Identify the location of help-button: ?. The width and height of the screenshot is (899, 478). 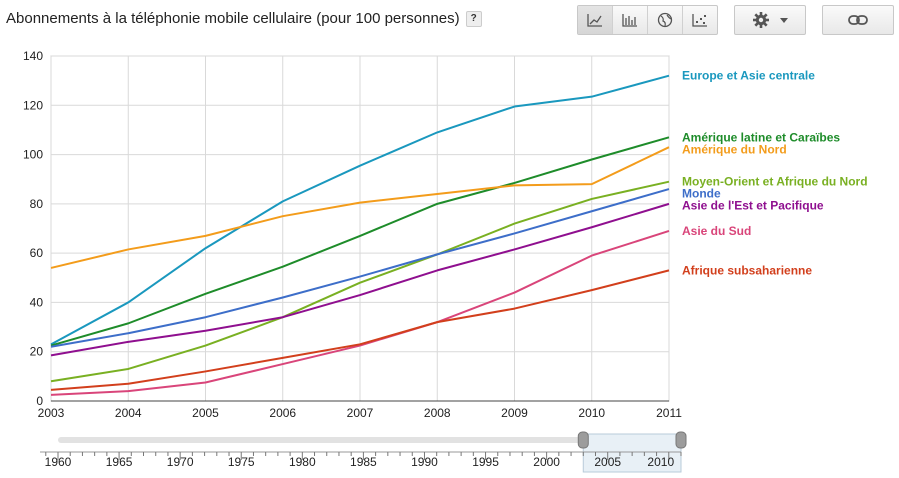
(473, 19).